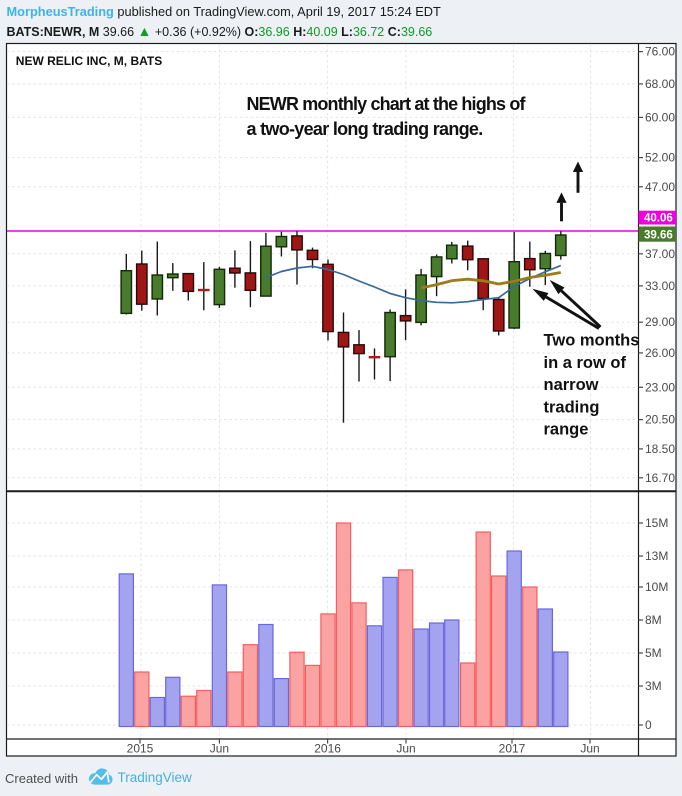 The width and height of the screenshot is (682, 796). Describe the element at coordinates (653, 620) in the screenshot. I see `svg-text: 8M` at that location.